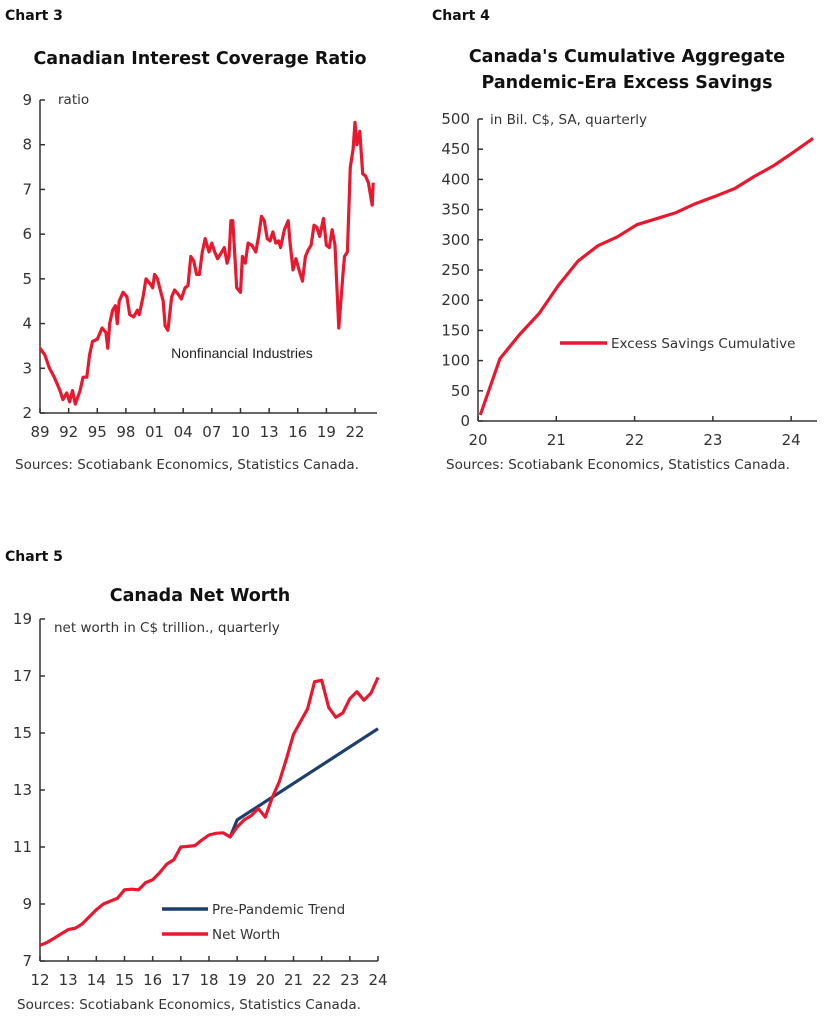 This screenshot has width=828, height=1023. Describe the element at coordinates (455, 210) in the screenshot. I see `y-tick-label: 350` at that location.